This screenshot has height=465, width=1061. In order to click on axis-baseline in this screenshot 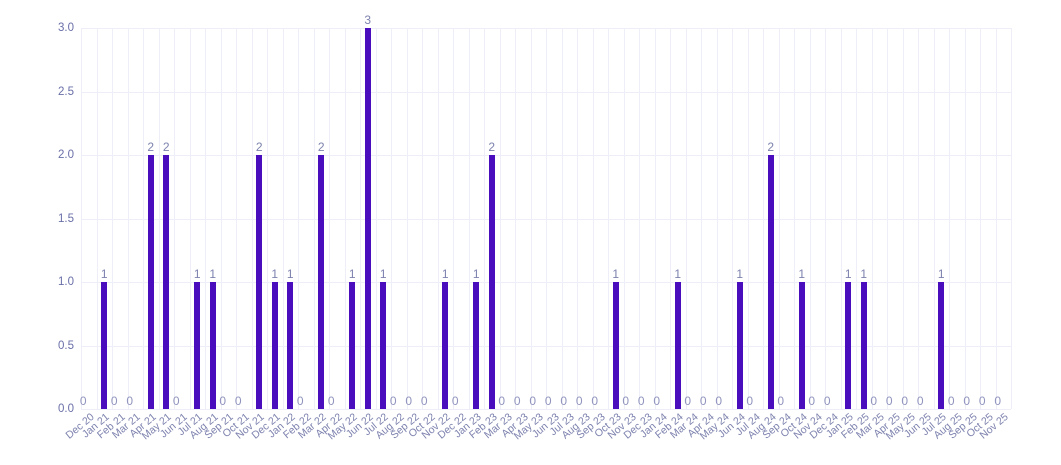, I will do `click(546, 409)`.